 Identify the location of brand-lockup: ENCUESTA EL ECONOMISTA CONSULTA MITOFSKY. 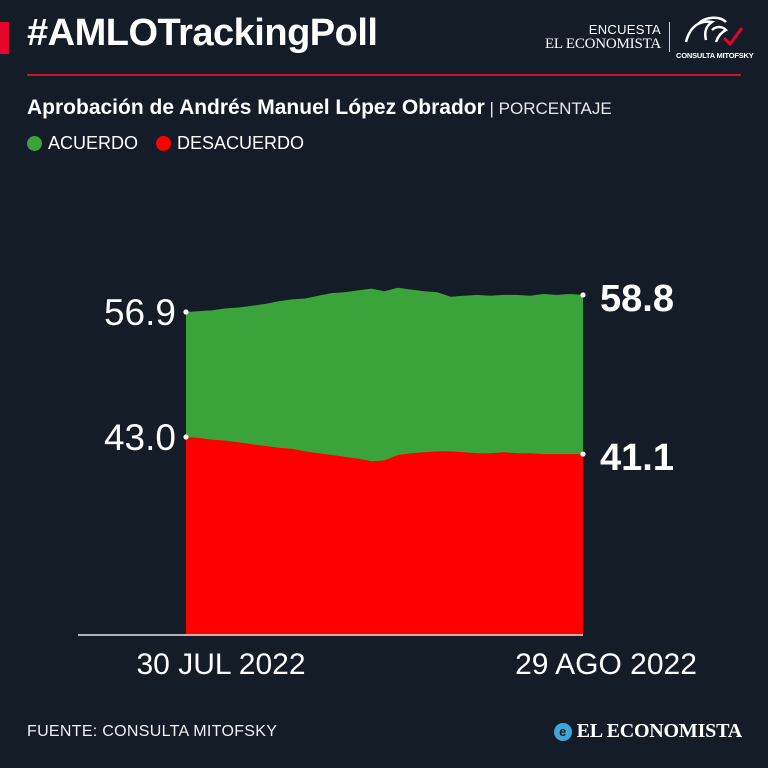
(649, 37).